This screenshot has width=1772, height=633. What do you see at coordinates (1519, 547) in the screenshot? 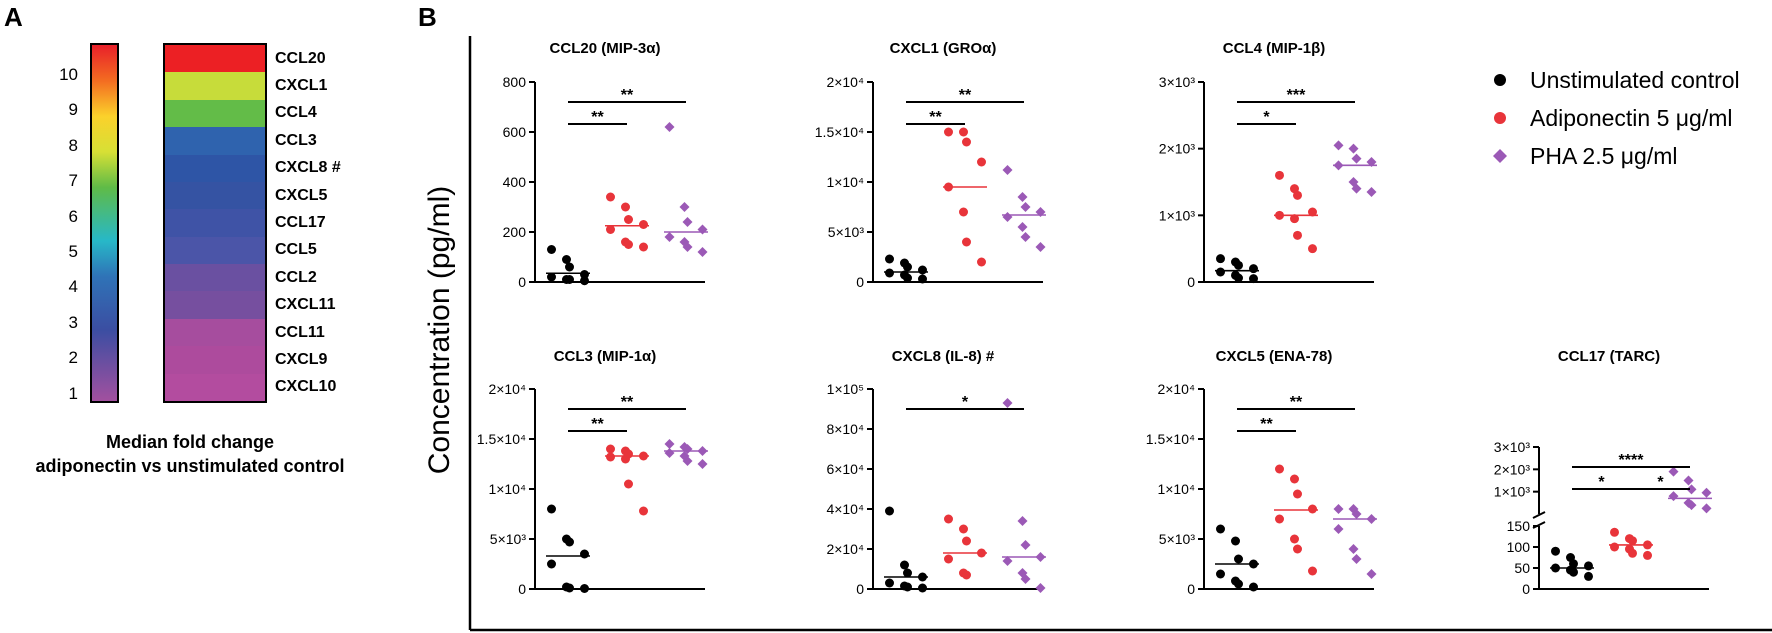
I see `y-tick-label: 100` at bounding box center [1519, 547].